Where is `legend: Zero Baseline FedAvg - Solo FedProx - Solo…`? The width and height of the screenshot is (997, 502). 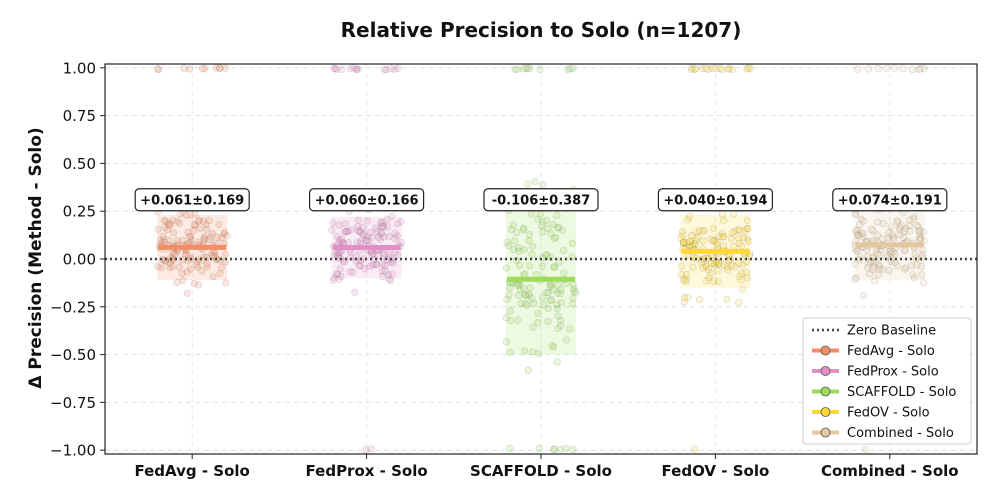
legend: Zero Baseline FedAvg - Solo FedProx - Solo… is located at coordinates (887, 381).